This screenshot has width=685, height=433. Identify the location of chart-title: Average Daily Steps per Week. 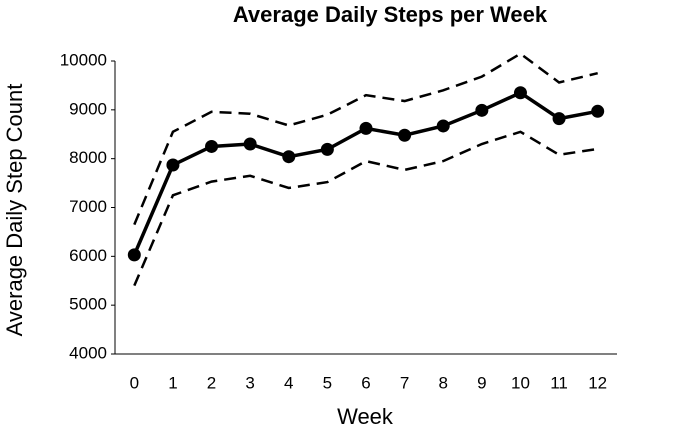
(390, 14).